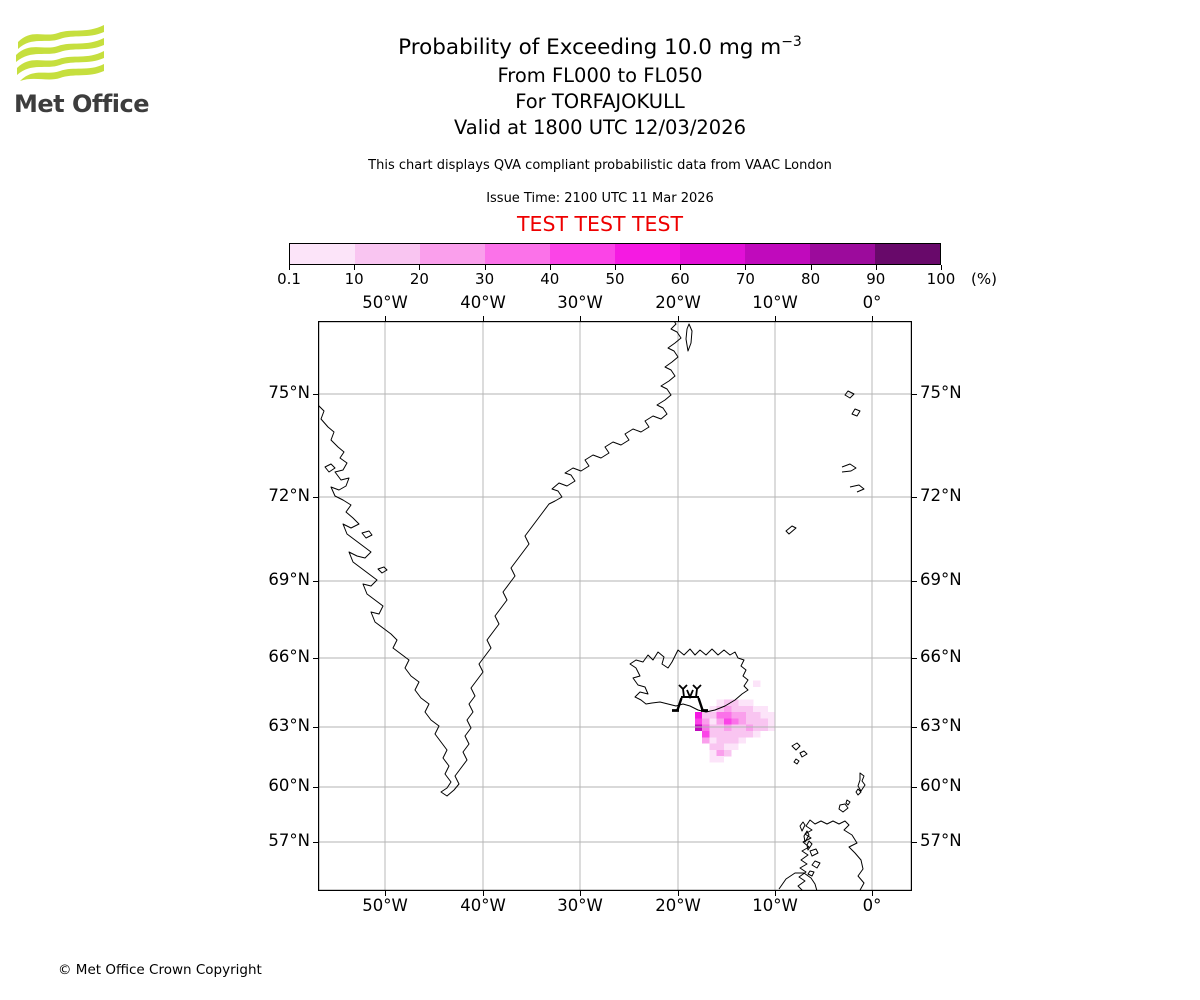 The width and height of the screenshot is (1200, 1000). Describe the element at coordinates (842, 254) in the screenshot. I see `colorbar-segment-80-90pct` at that location.